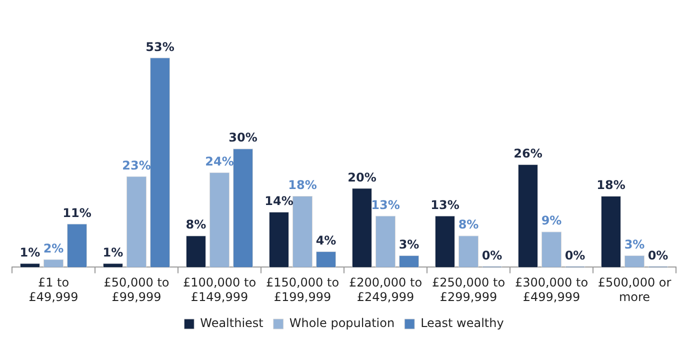 Image resolution: width=688 pixels, height=348 pixels. What do you see at coordinates (635, 290) in the screenshot?
I see `x-tick-label: £500,000 or more` at bounding box center [635, 290].